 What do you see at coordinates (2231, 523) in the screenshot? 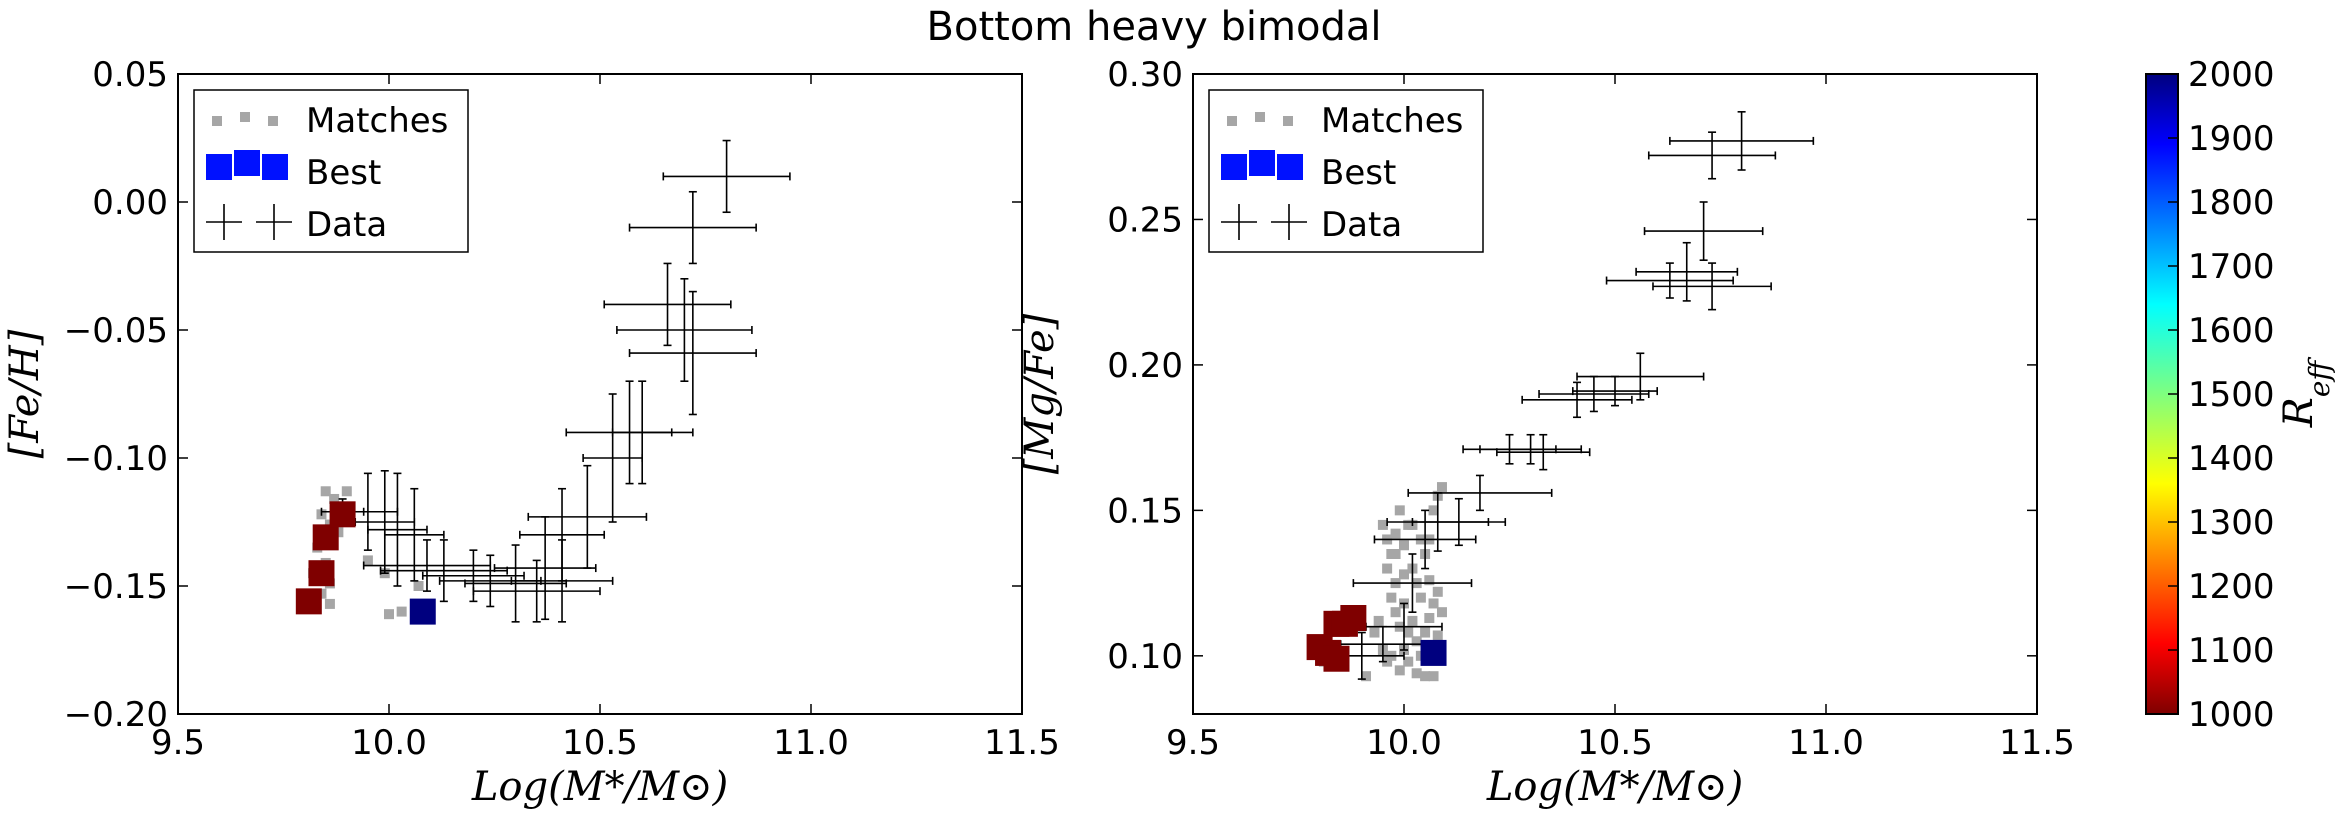
I see `colorbar-tick-label: 1300` at bounding box center [2231, 523].